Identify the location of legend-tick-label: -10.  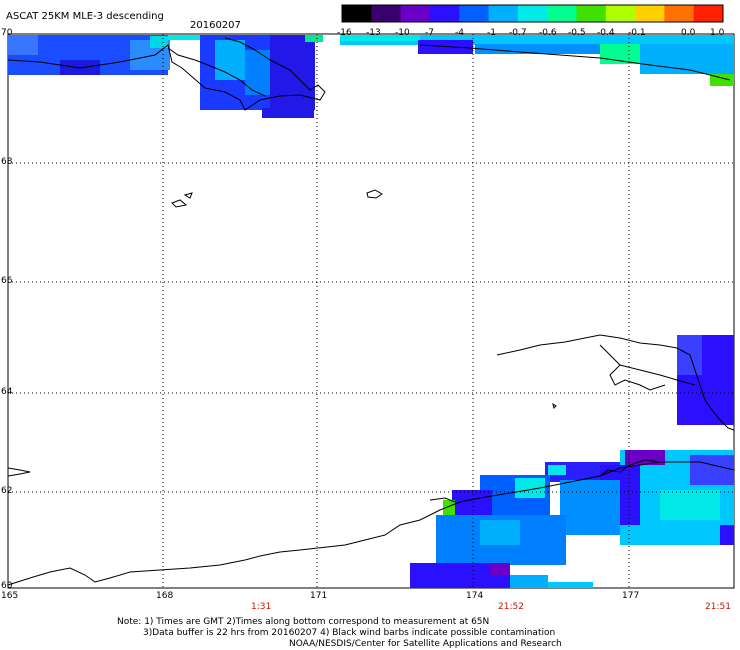
(402, 33).